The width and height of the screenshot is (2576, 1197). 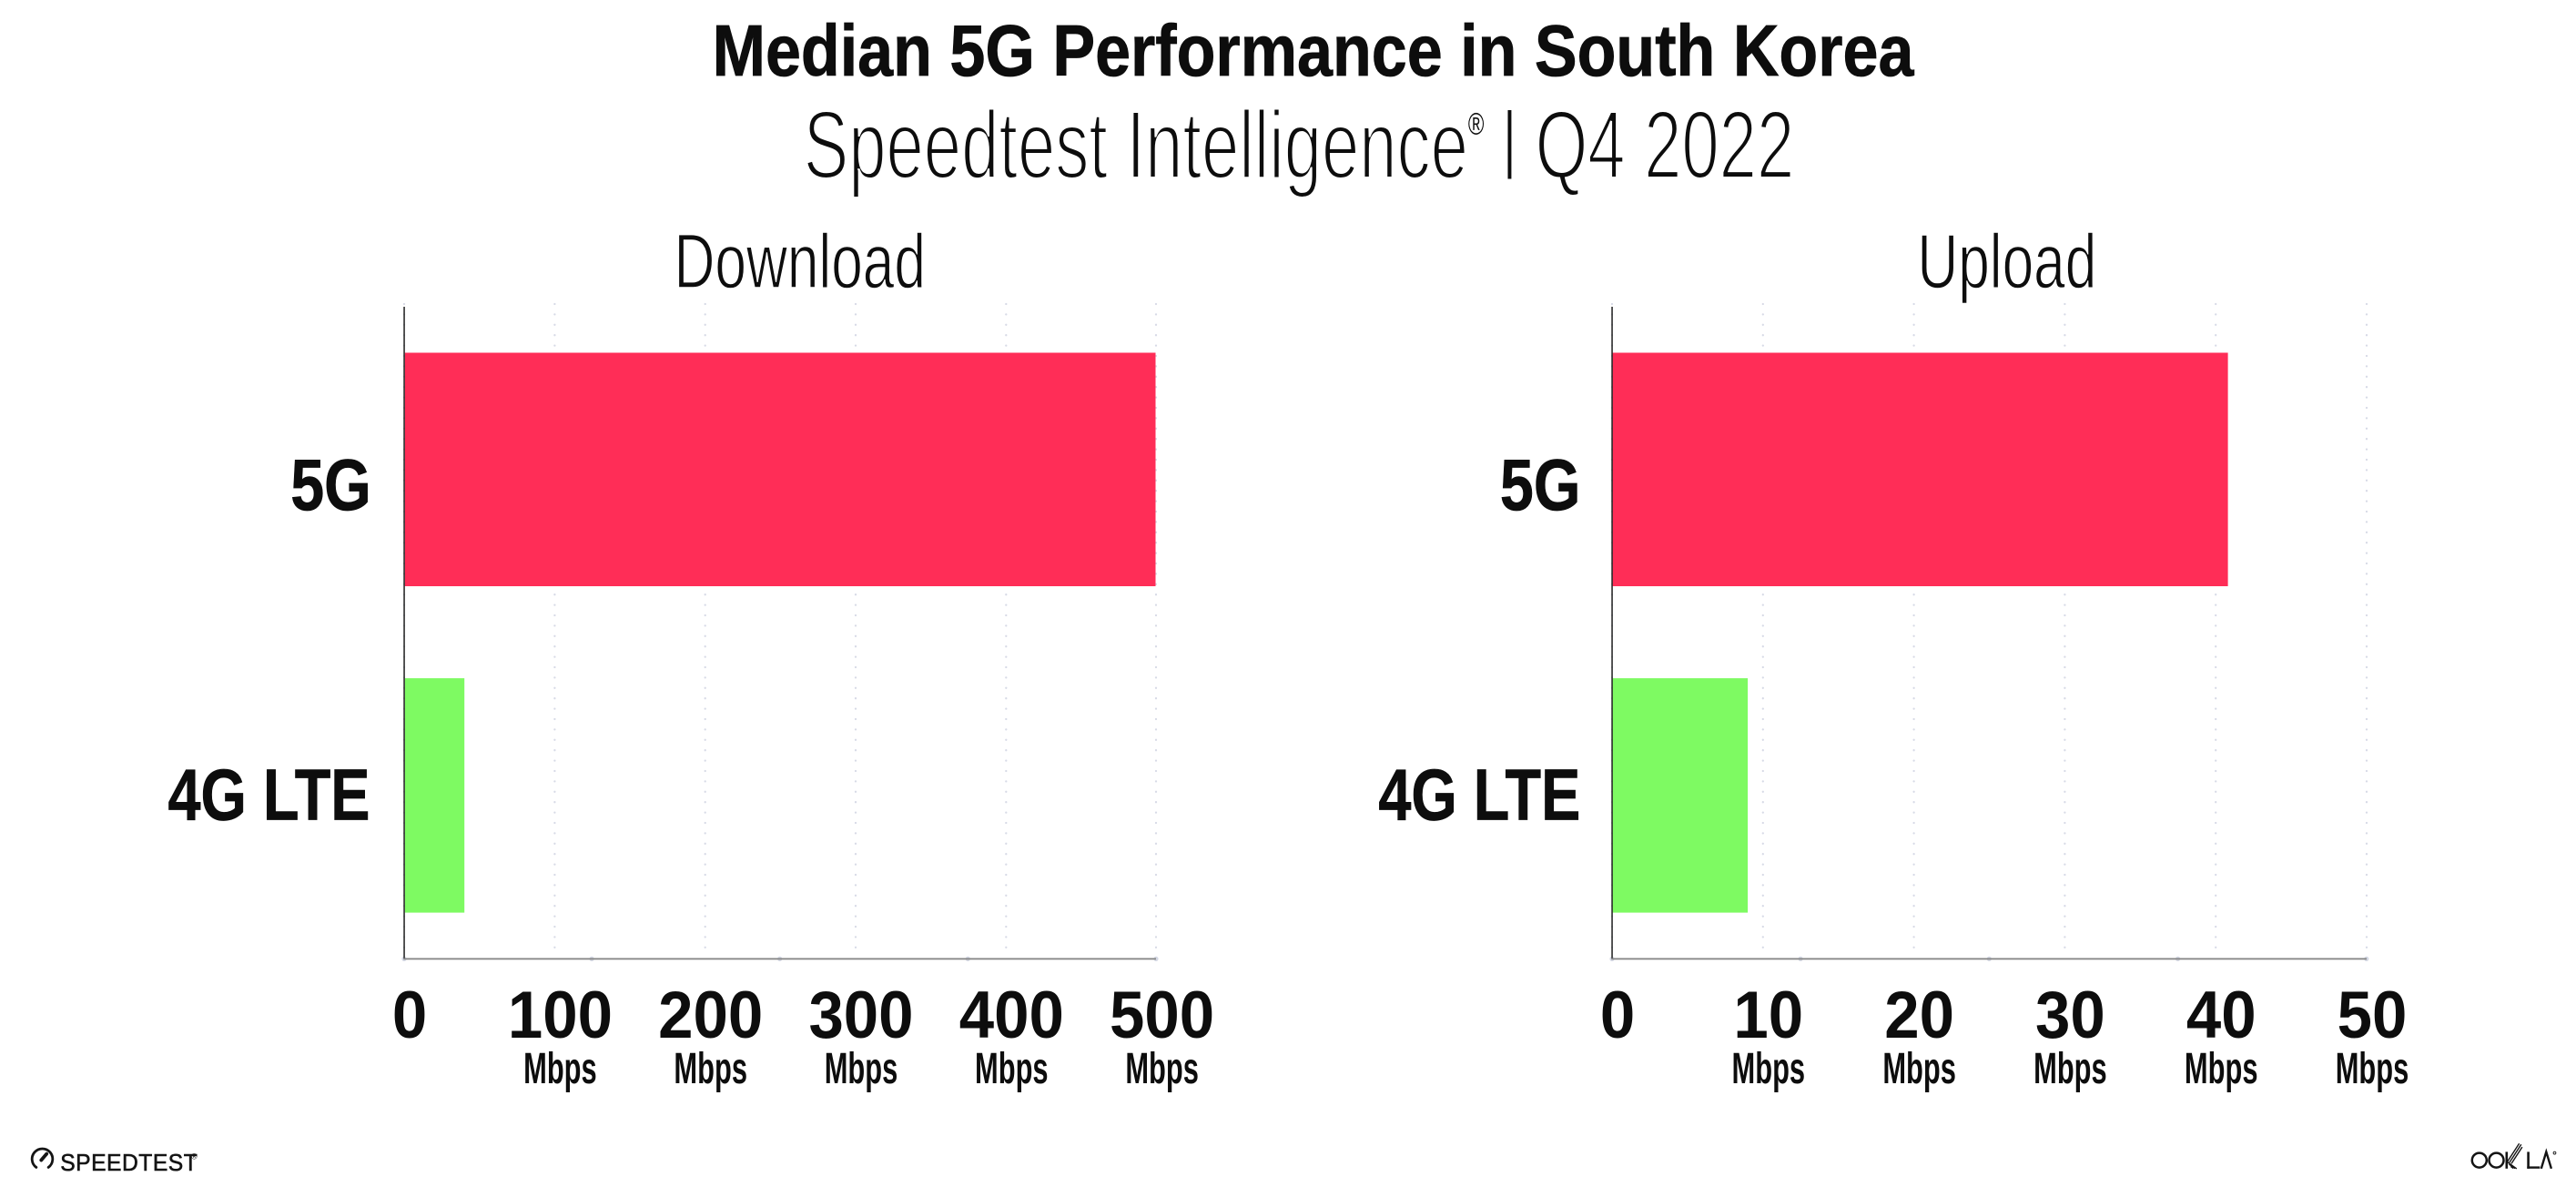 I want to click on svg-text: 300, so click(x=860, y=1015).